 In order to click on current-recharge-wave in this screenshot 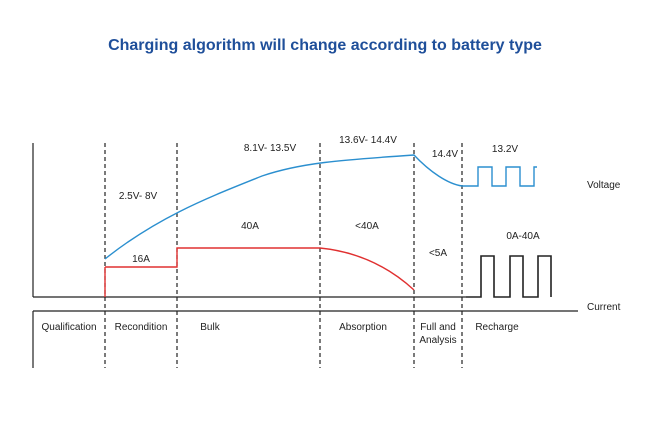, I will do `click(509, 276)`.